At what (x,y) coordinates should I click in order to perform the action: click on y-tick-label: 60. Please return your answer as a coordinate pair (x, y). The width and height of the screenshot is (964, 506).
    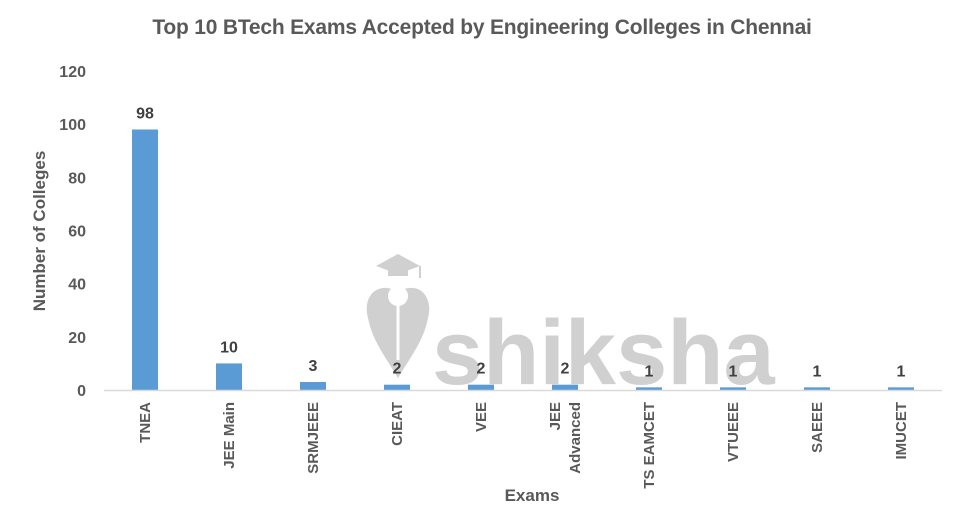
    Looking at the image, I should click on (77, 232).